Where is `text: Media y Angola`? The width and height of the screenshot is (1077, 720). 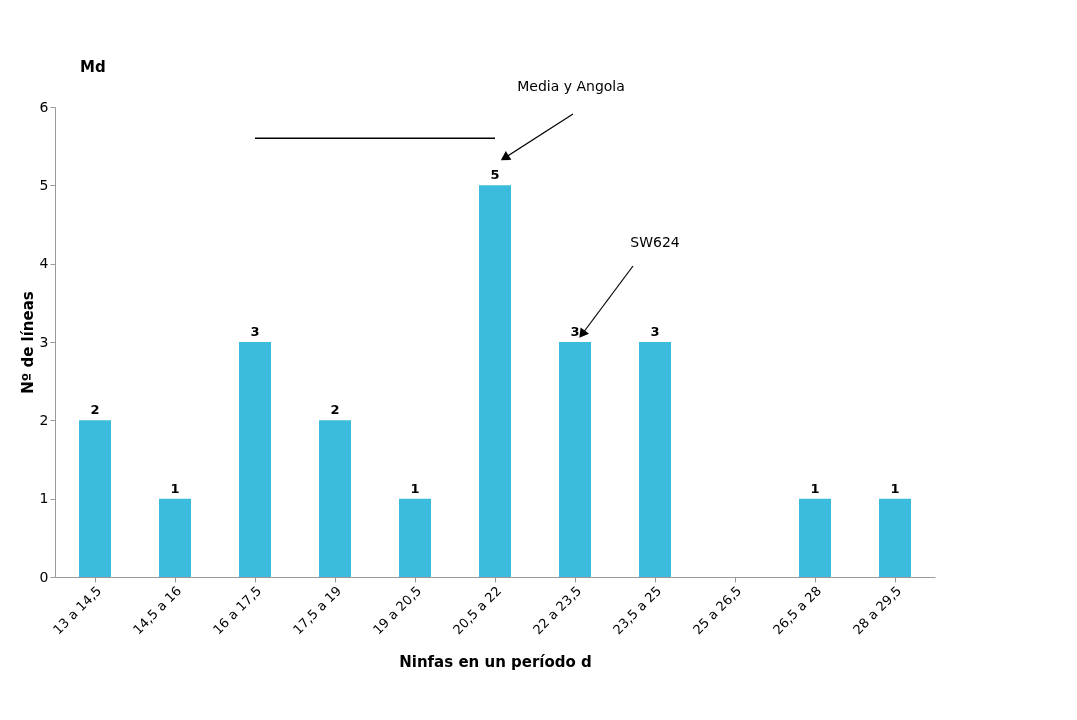
text: Media y Angola is located at coordinates (571, 86).